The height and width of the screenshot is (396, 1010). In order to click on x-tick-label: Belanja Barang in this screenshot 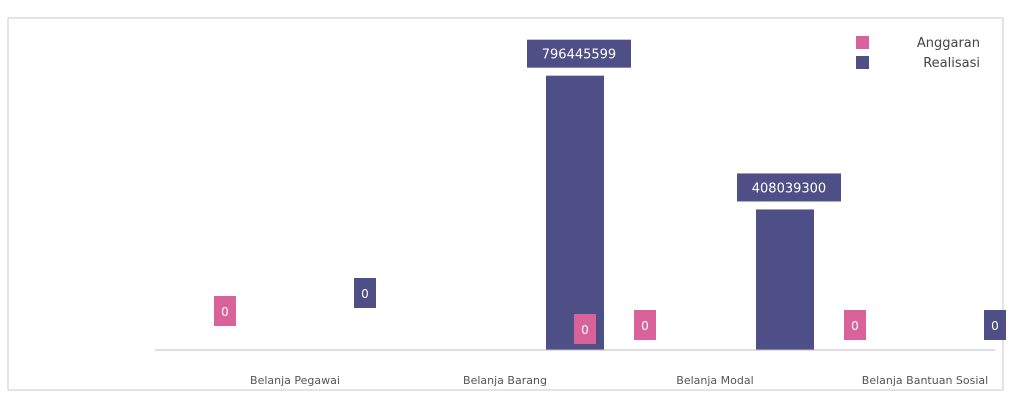, I will do `click(505, 380)`.